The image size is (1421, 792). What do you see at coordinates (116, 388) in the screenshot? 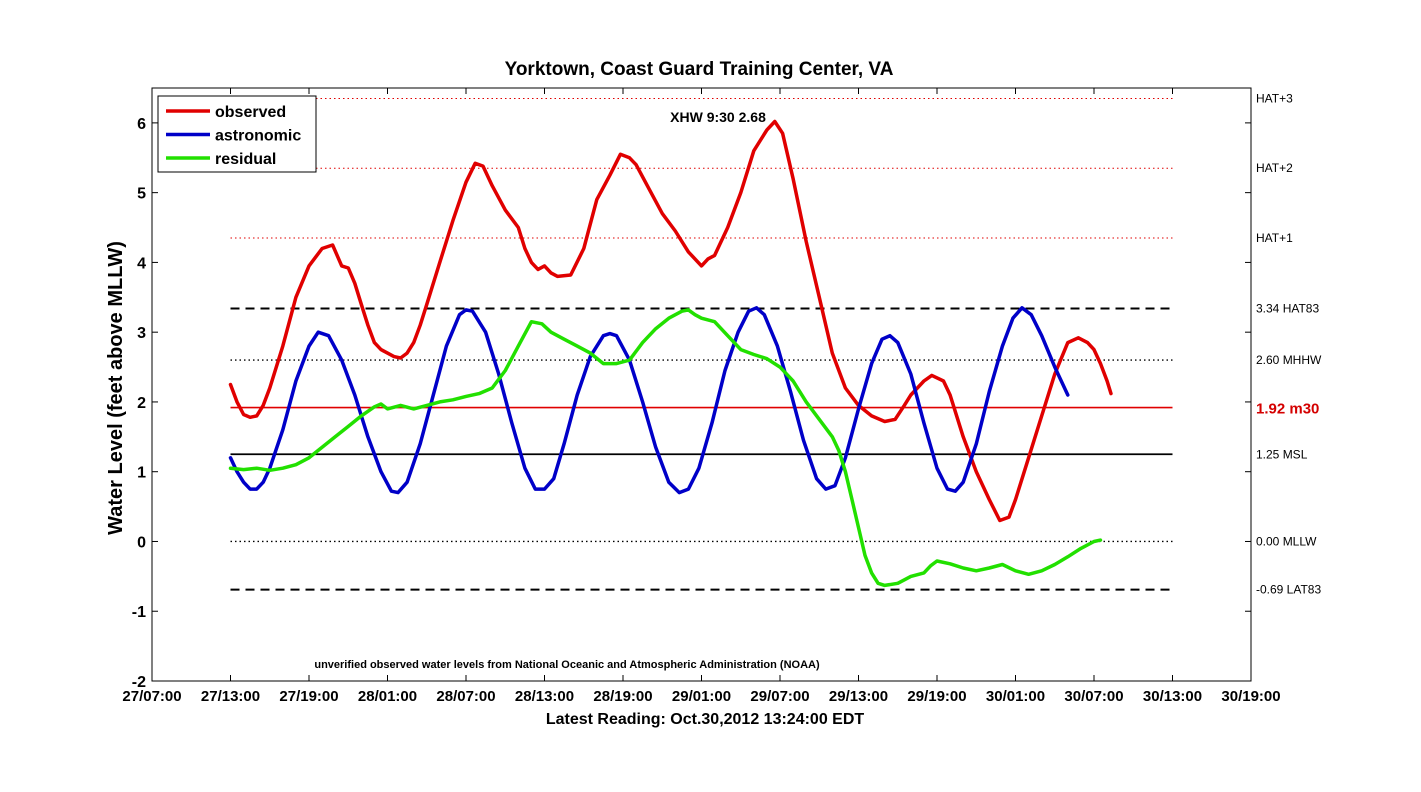
I see `y-axis-label: Water Level (feet above MLLW)` at bounding box center [116, 388].